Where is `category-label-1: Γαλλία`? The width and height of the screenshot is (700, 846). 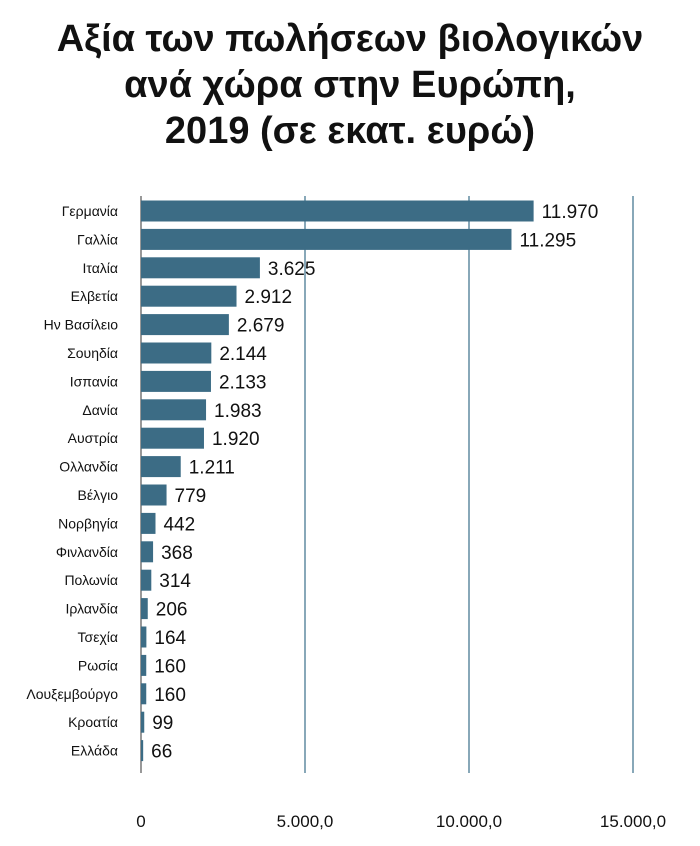 category-label-1: Γαλλία is located at coordinates (97, 239).